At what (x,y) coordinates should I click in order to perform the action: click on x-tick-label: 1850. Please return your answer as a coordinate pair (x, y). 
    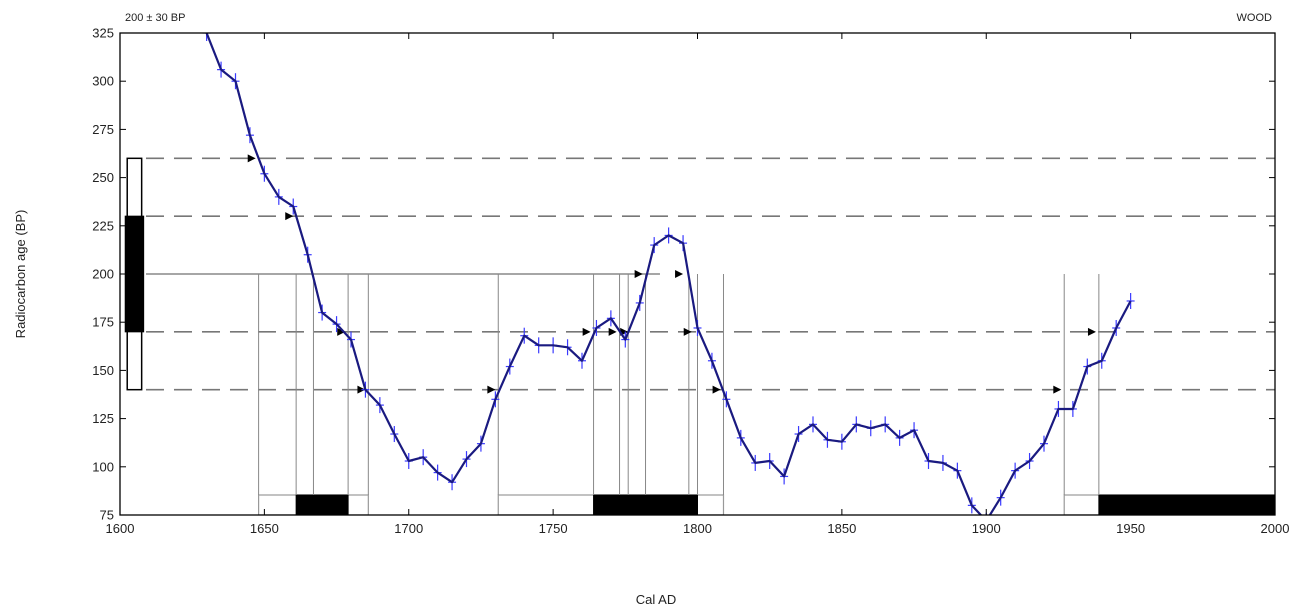
    Looking at the image, I should click on (841, 528).